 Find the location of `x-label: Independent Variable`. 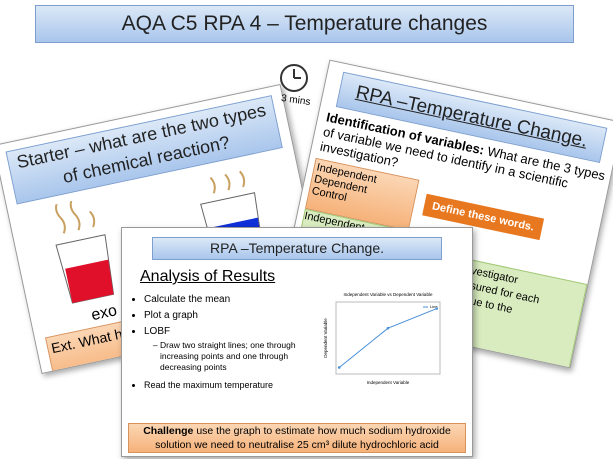

x-label: Independent Variable is located at coordinates (388, 382).